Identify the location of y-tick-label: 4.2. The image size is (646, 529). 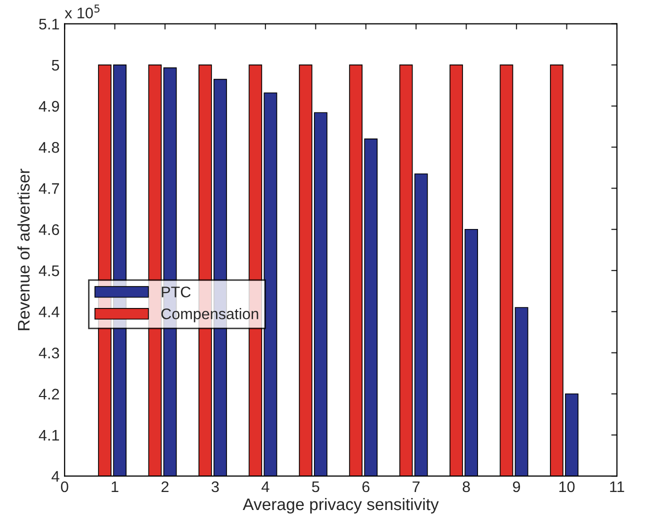
(48, 394).